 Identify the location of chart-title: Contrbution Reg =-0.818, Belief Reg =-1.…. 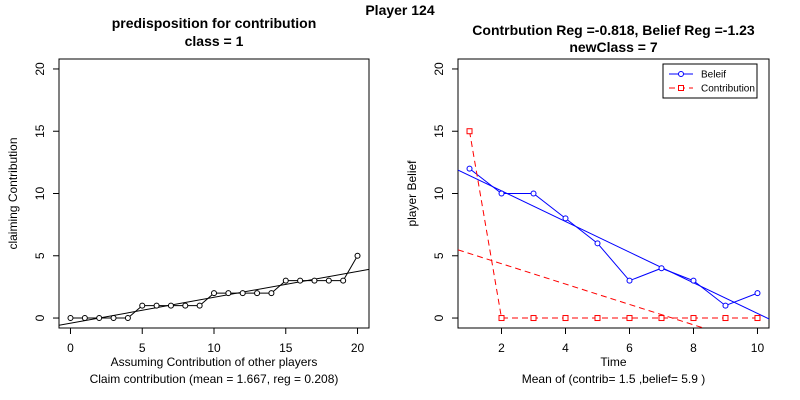
(613, 30).